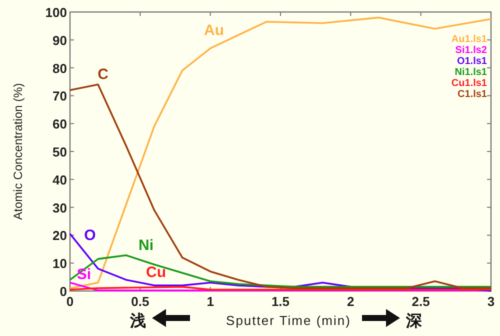 The image size is (500, 336). I want to click on text: 浅, so click(137, 321).